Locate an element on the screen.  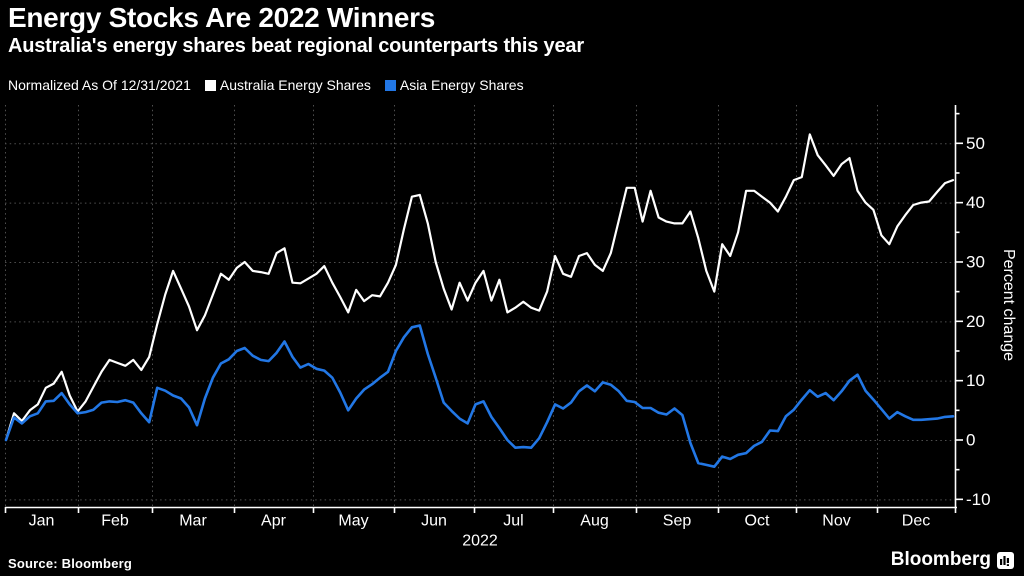
y-tick-label-50: 50 is located at coordinates (975, 143).